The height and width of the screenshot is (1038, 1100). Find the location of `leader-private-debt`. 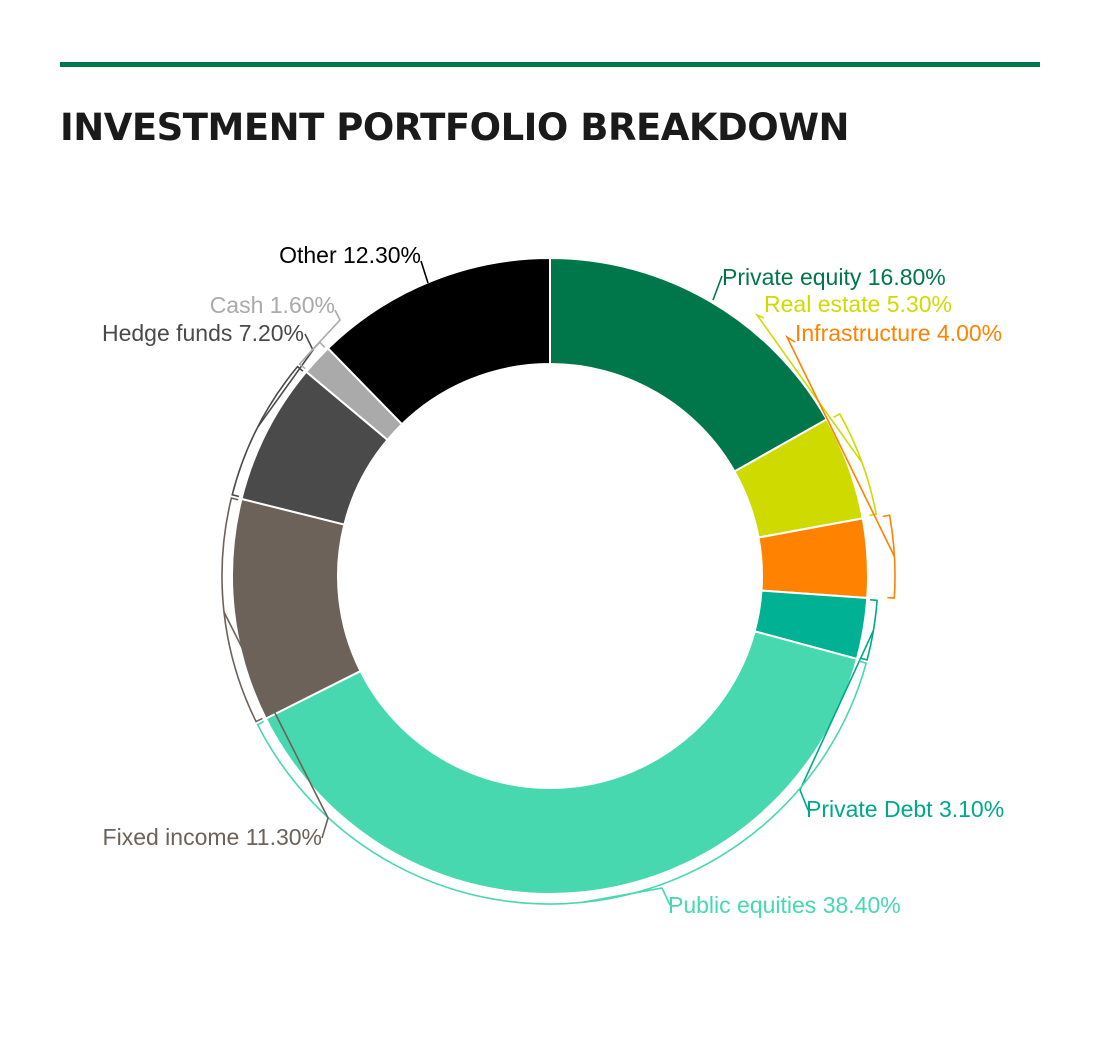

leader-private-debt is located at coordinates (837, 720).